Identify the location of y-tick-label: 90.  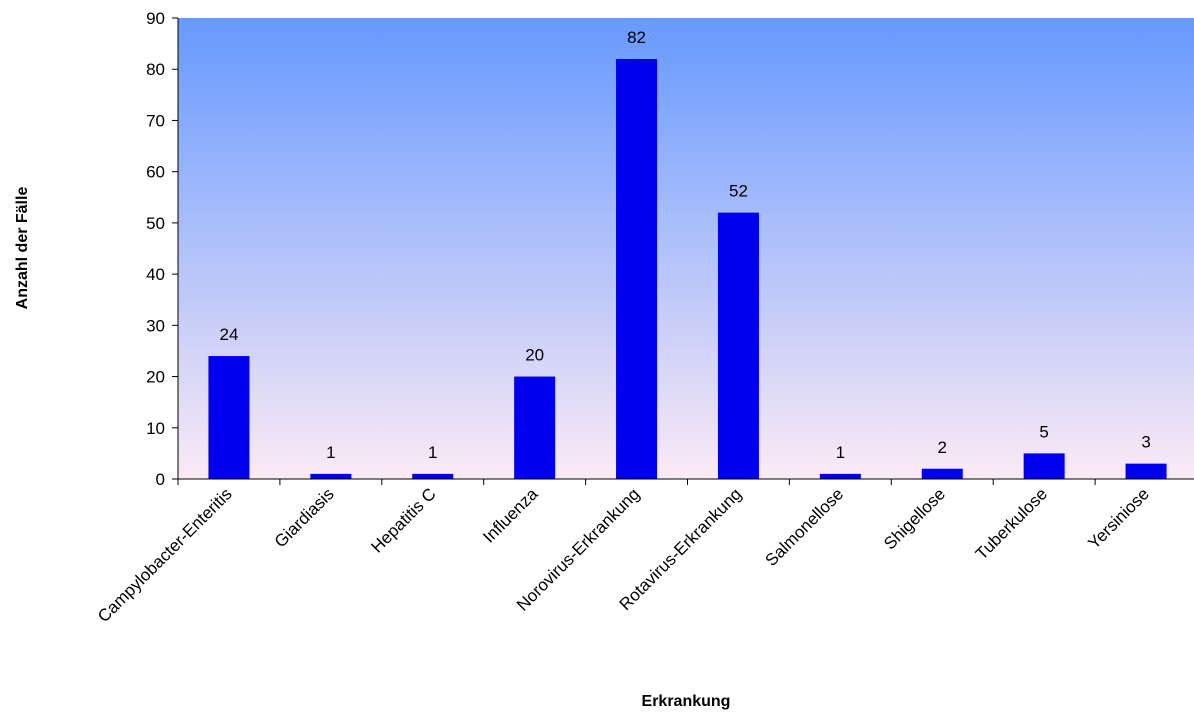
(155, 18).